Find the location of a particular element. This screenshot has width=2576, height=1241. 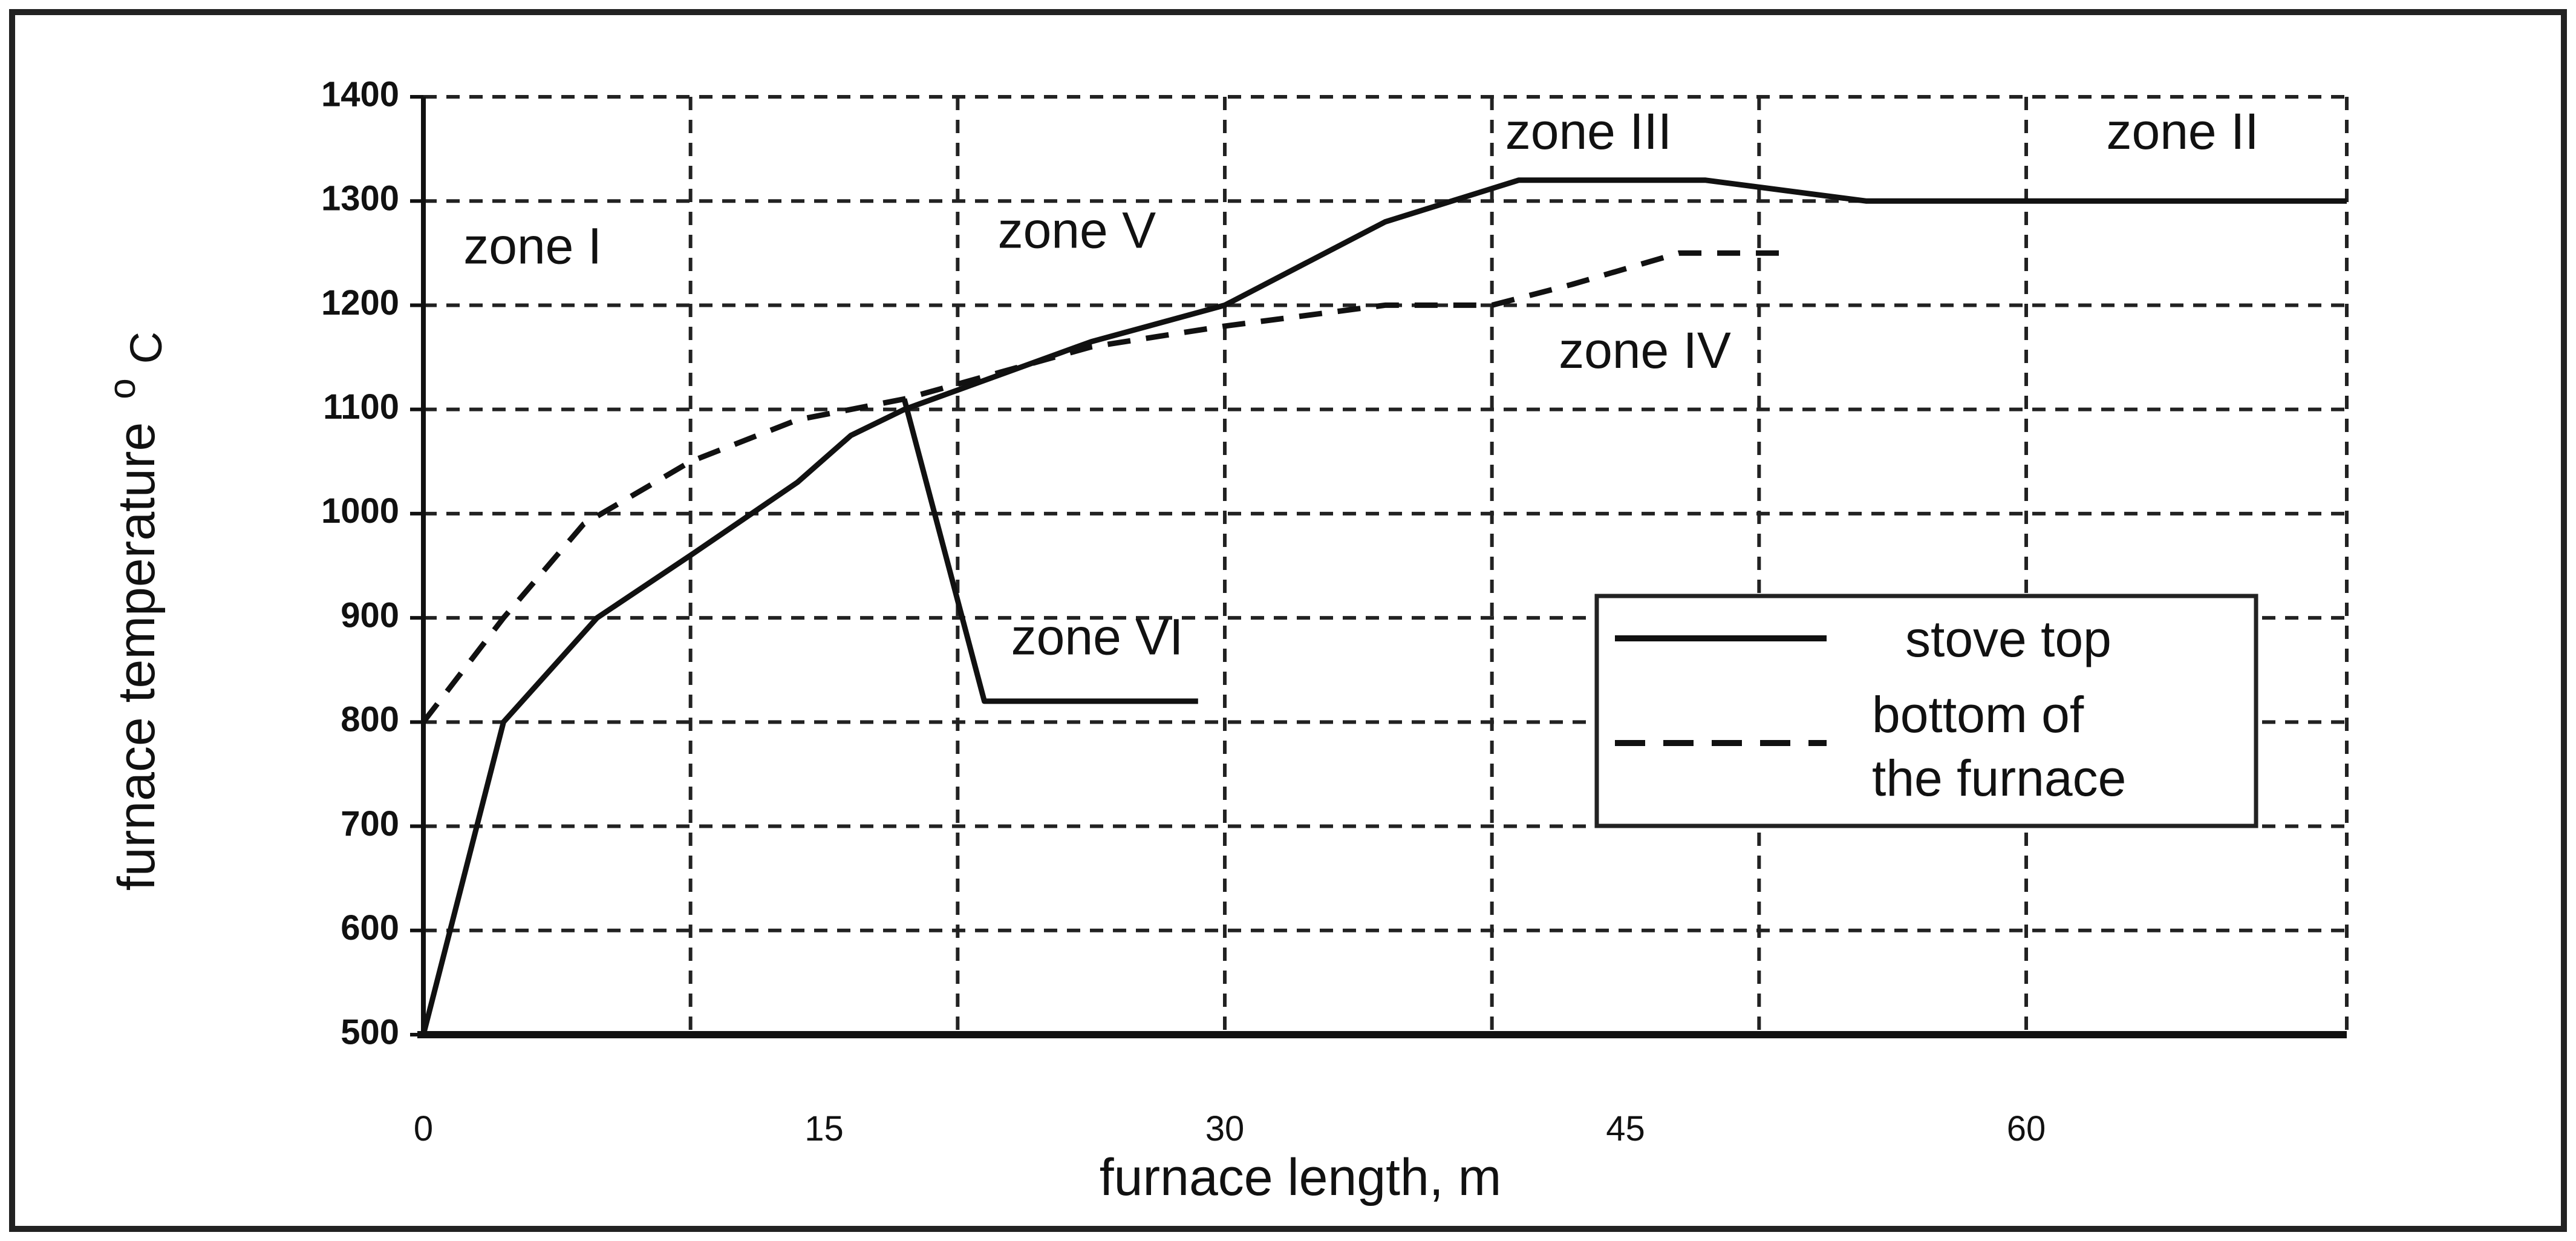

zone-label: zone IV is located at coordinates (1645, 350).